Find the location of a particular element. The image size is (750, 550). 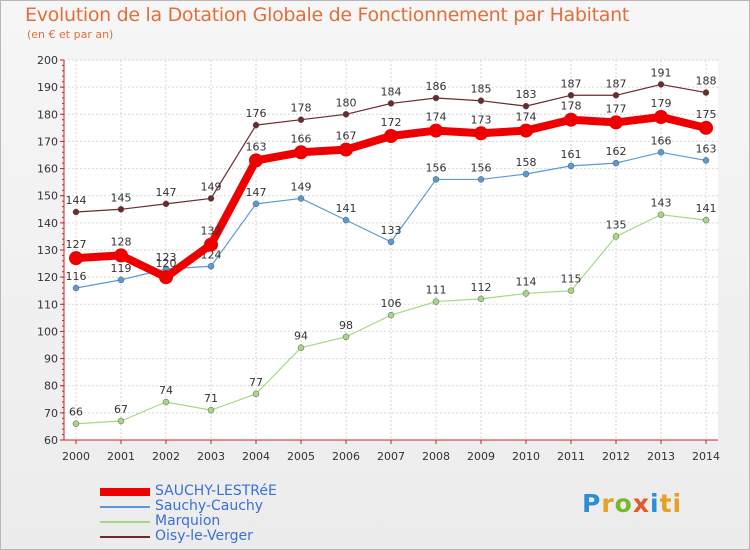

data-label-oisy-le-verger: 147 is located at coordinates (166, 192).